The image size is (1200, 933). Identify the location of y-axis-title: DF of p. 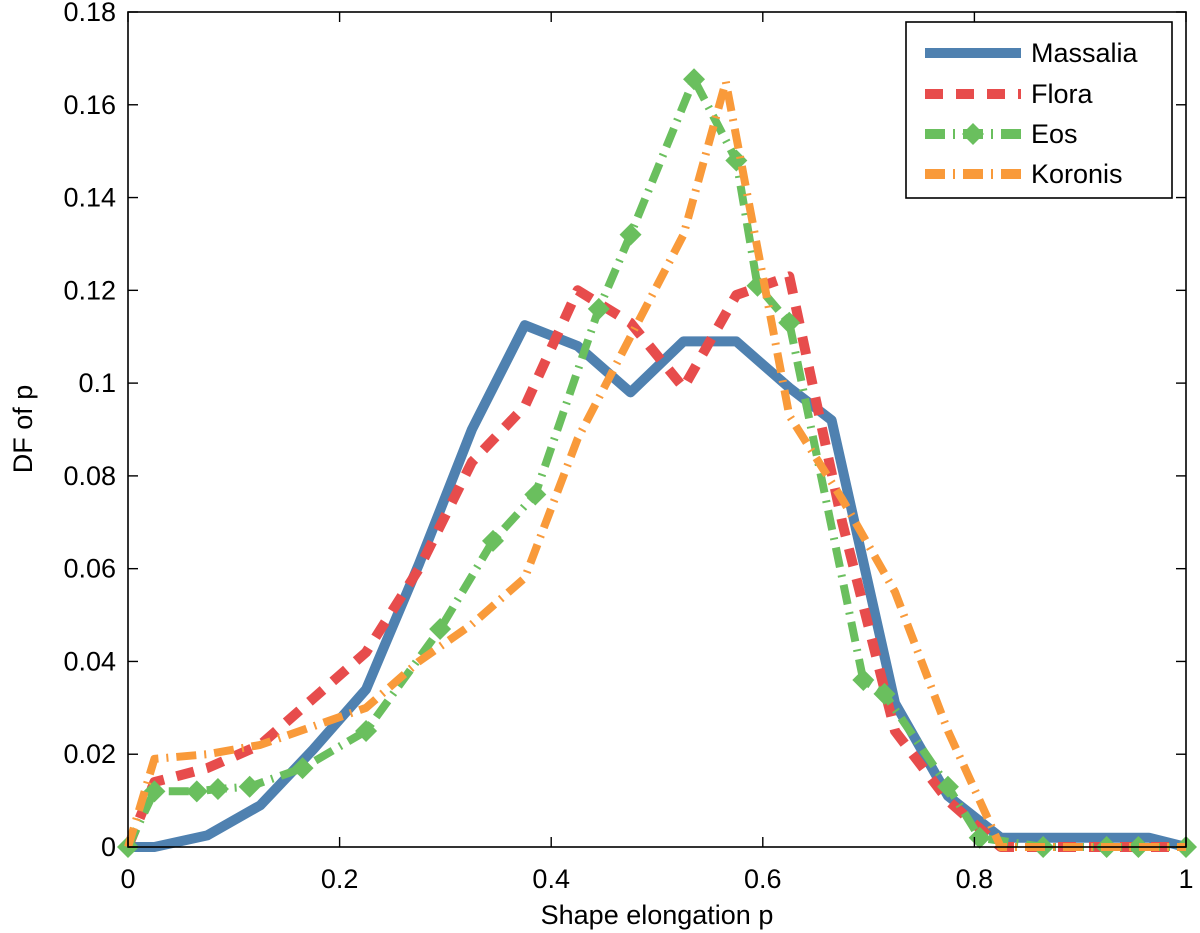
(23, 429).